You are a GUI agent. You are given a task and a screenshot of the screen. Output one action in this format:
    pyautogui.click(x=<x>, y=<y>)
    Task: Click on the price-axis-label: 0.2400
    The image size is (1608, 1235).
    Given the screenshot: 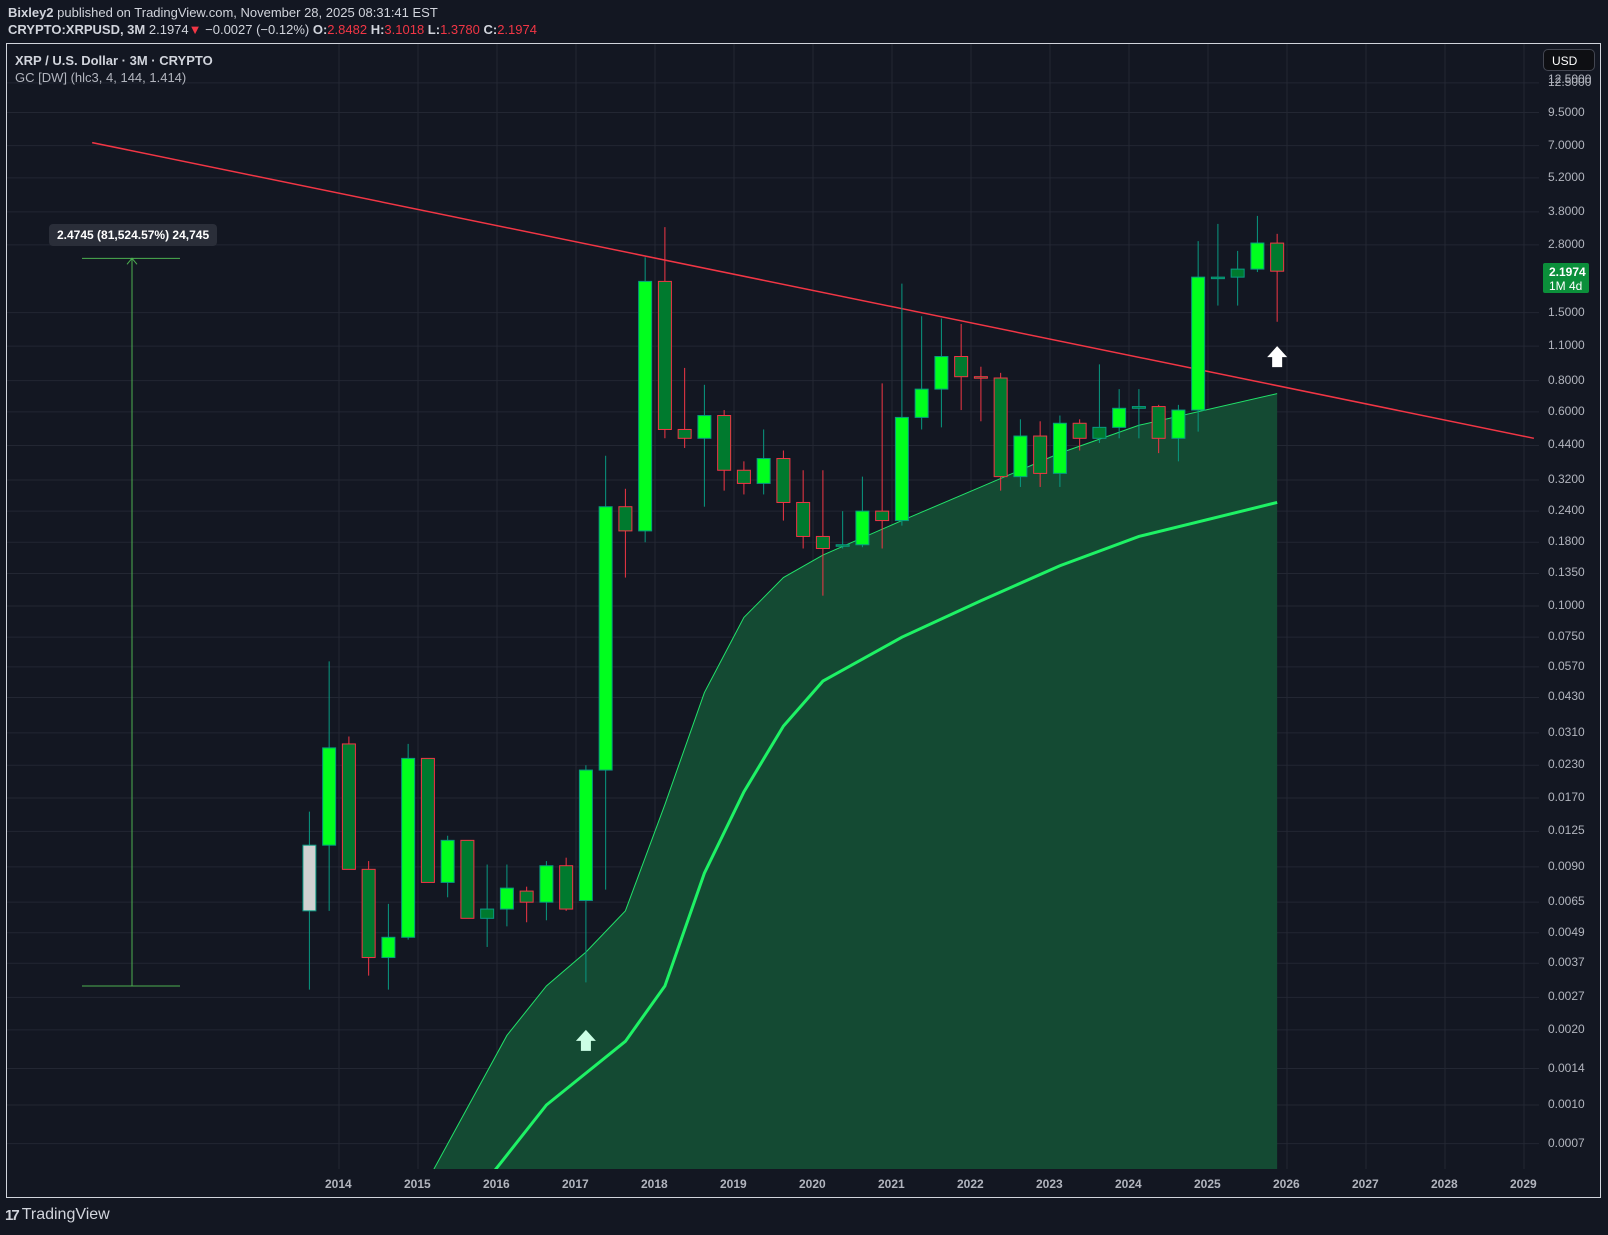 What is the action you would take?
    pyautogui.click(x=1566, y=510)
    